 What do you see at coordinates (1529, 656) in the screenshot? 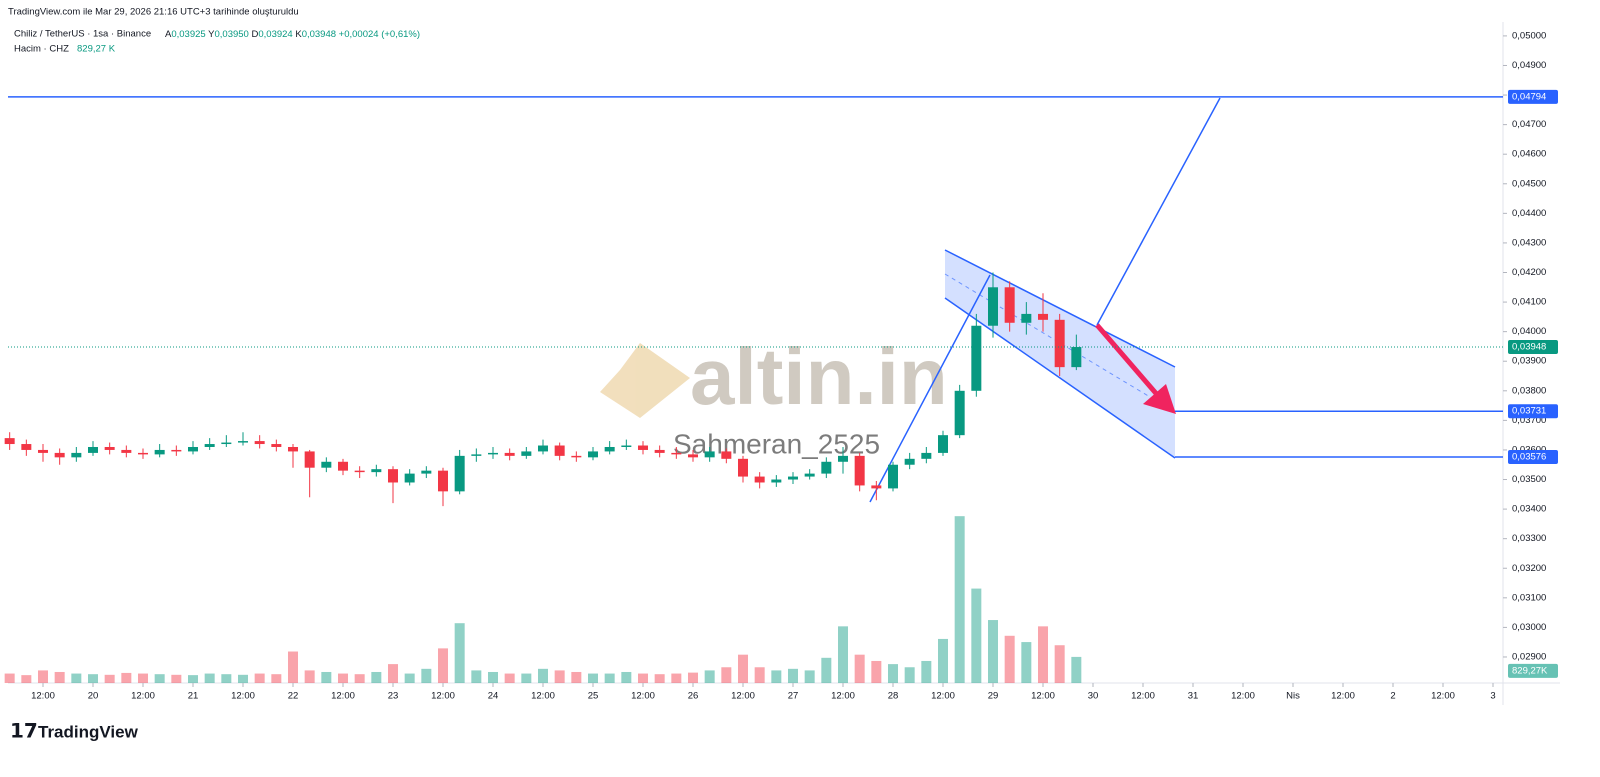
I see `y-tick-label: 0,02900` at bounding box center [1529, 656].